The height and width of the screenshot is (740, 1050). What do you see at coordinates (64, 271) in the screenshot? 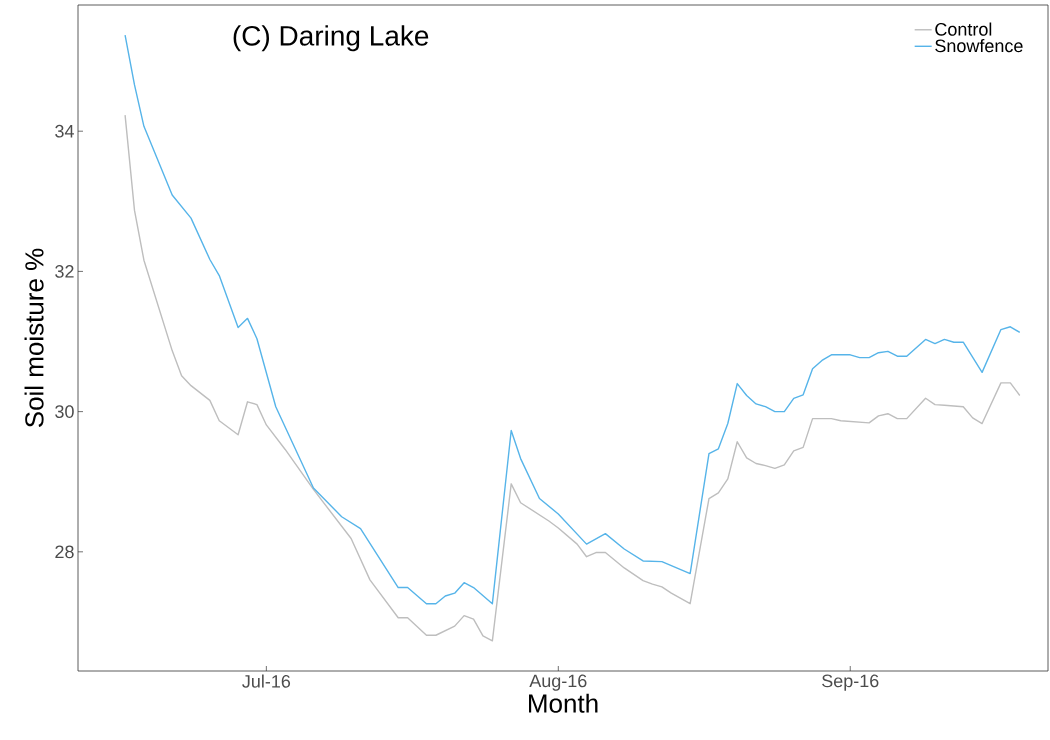
I see `y-tick-label: 32` at bounding box center [64, 271].